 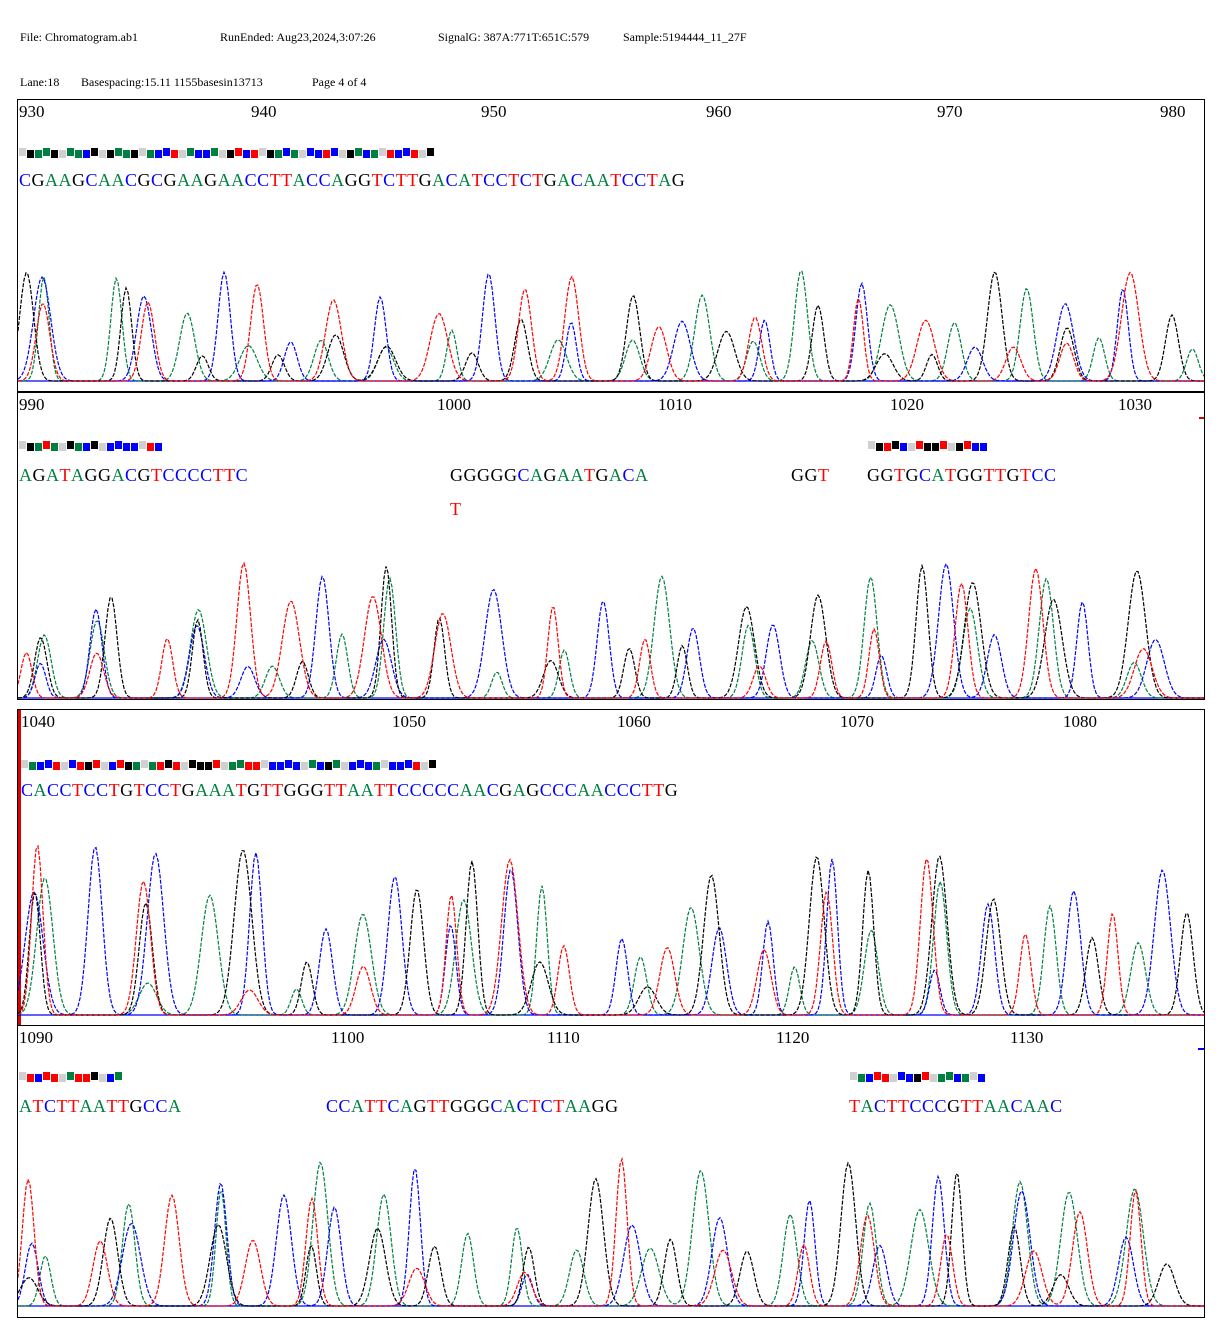 I want to click on trace-t, so click(x=611, y=930).